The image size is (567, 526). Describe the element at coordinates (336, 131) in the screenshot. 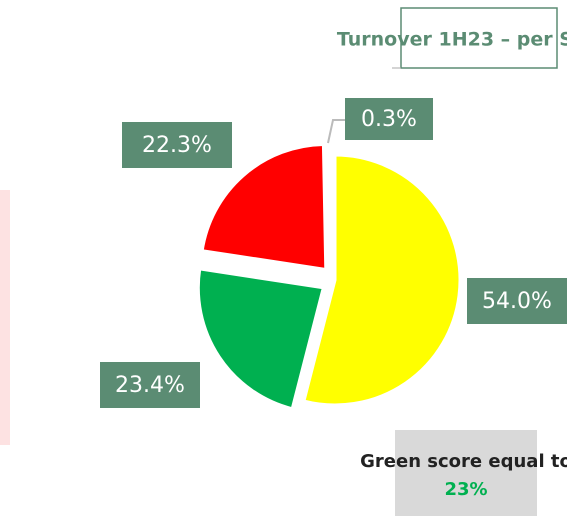

I see `leader-line` at that location.